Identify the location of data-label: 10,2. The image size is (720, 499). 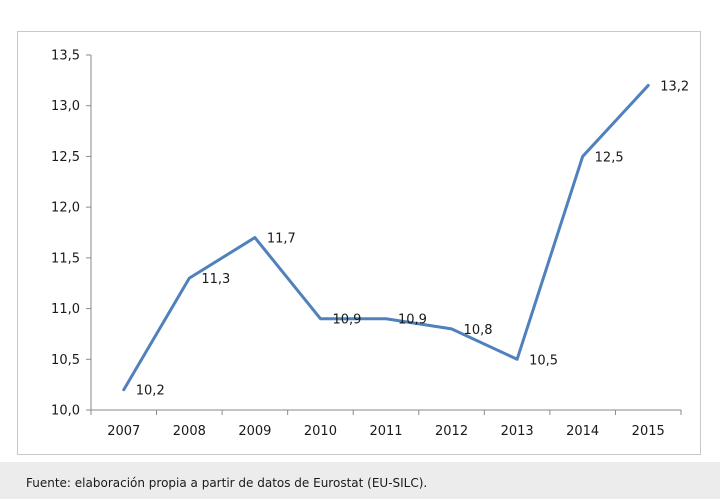
(150, 391).